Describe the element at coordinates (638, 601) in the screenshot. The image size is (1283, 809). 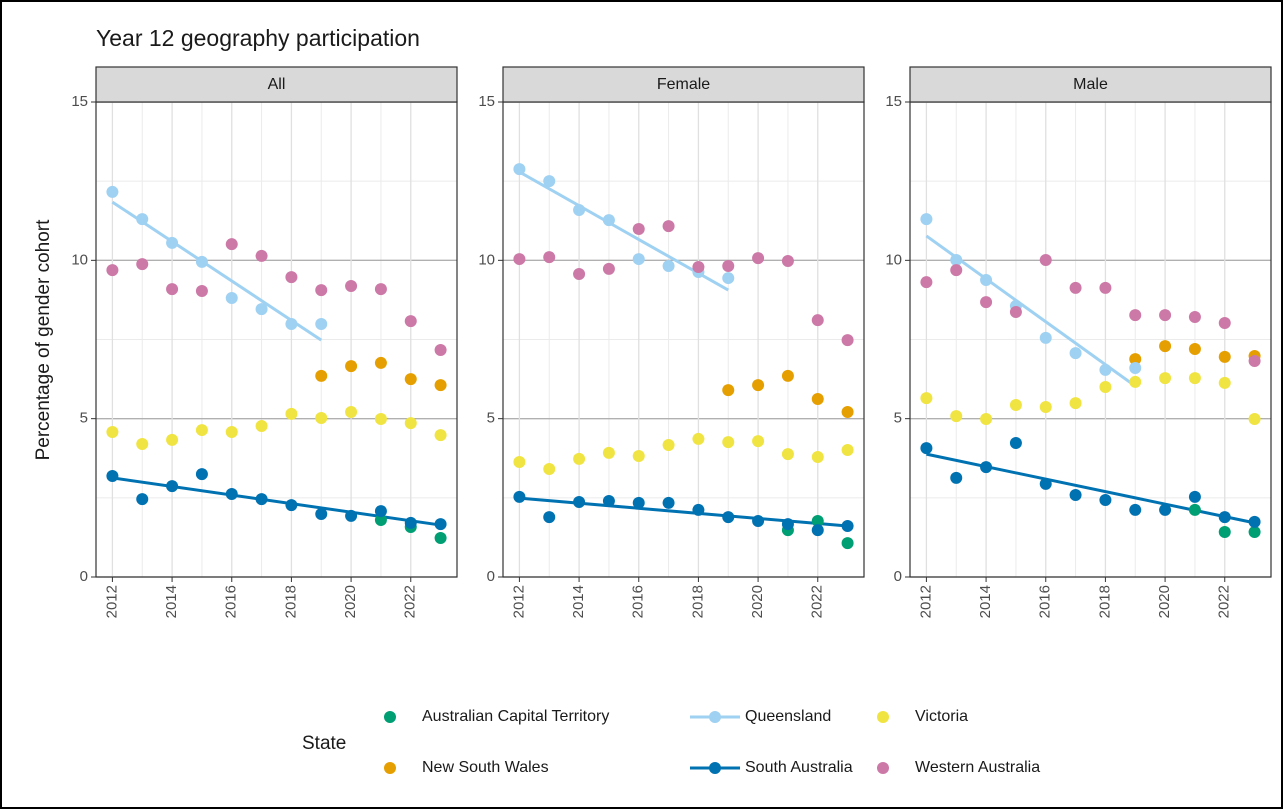
I see `x-tick-label: 2016` at that location.